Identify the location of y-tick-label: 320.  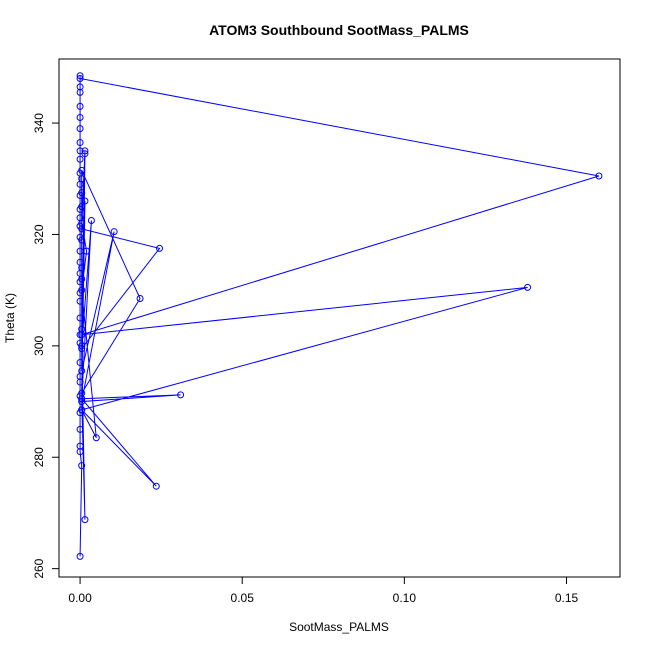
(39, 234).